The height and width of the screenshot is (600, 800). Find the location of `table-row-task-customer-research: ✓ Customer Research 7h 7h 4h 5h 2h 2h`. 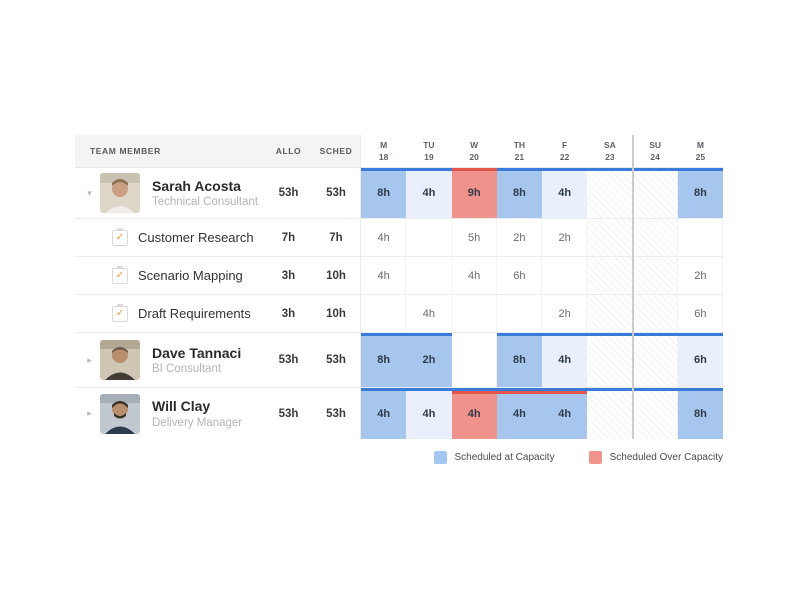

table-row-task-customer-research: ✓ Customer Research 7h 7h 4h 5h 2h 2h is located at coordinates (399, 237).